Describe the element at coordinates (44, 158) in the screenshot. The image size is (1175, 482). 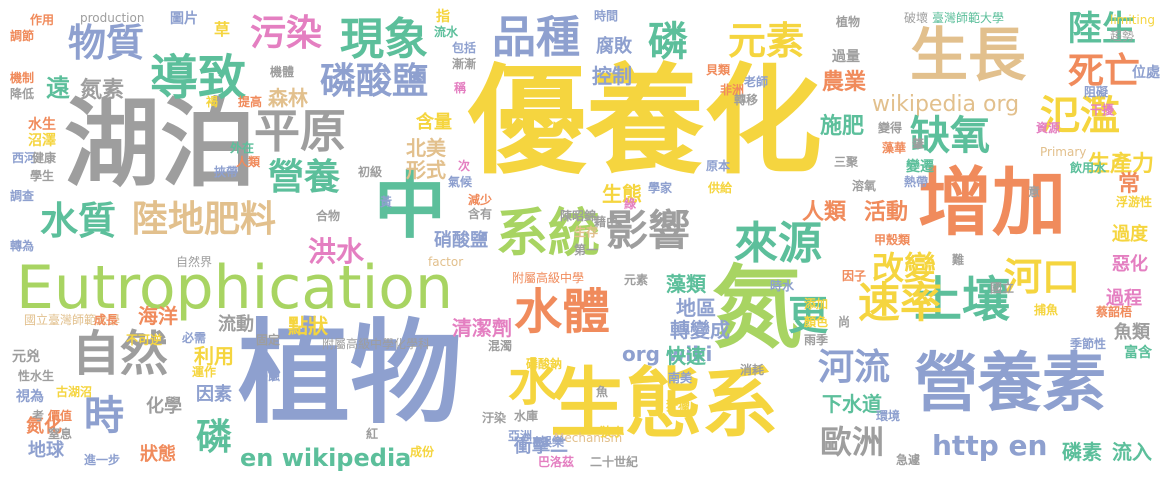
I see `word: 健康` at that location.